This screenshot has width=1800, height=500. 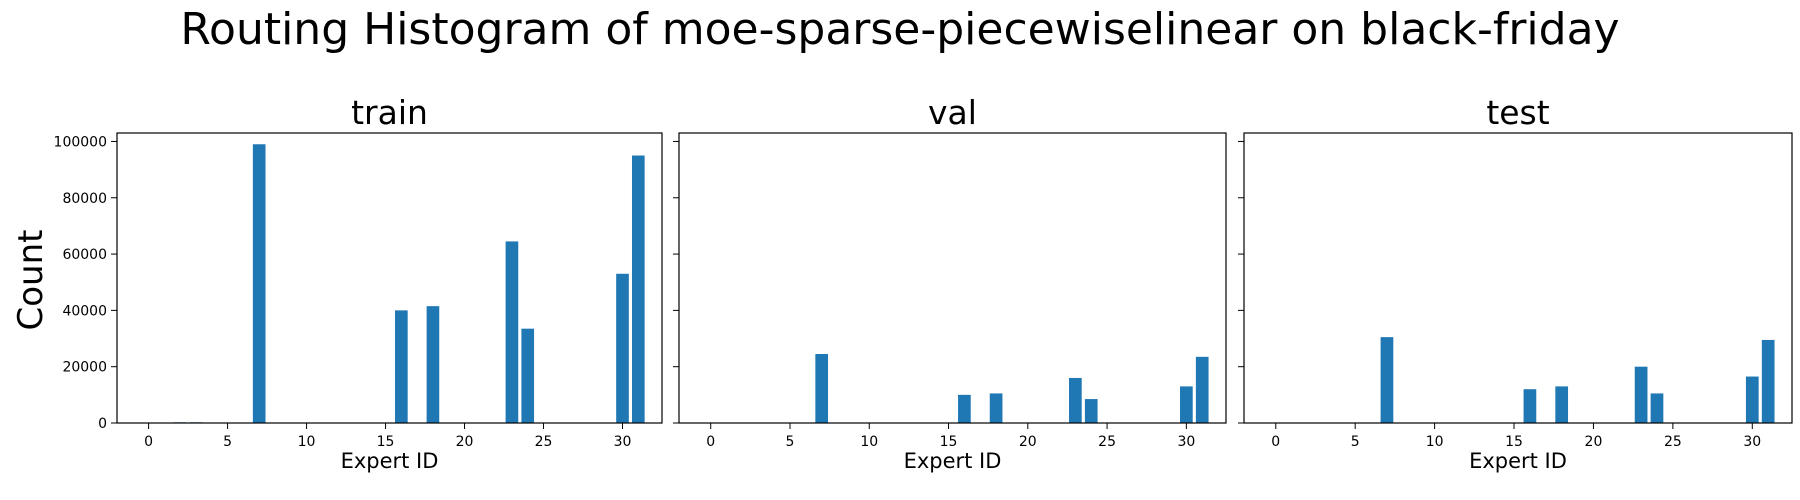 What do you see at coordinates (84, 368) in the screenshot?
I see `y-tick-label: 20000` at bounding box center [84, 368].